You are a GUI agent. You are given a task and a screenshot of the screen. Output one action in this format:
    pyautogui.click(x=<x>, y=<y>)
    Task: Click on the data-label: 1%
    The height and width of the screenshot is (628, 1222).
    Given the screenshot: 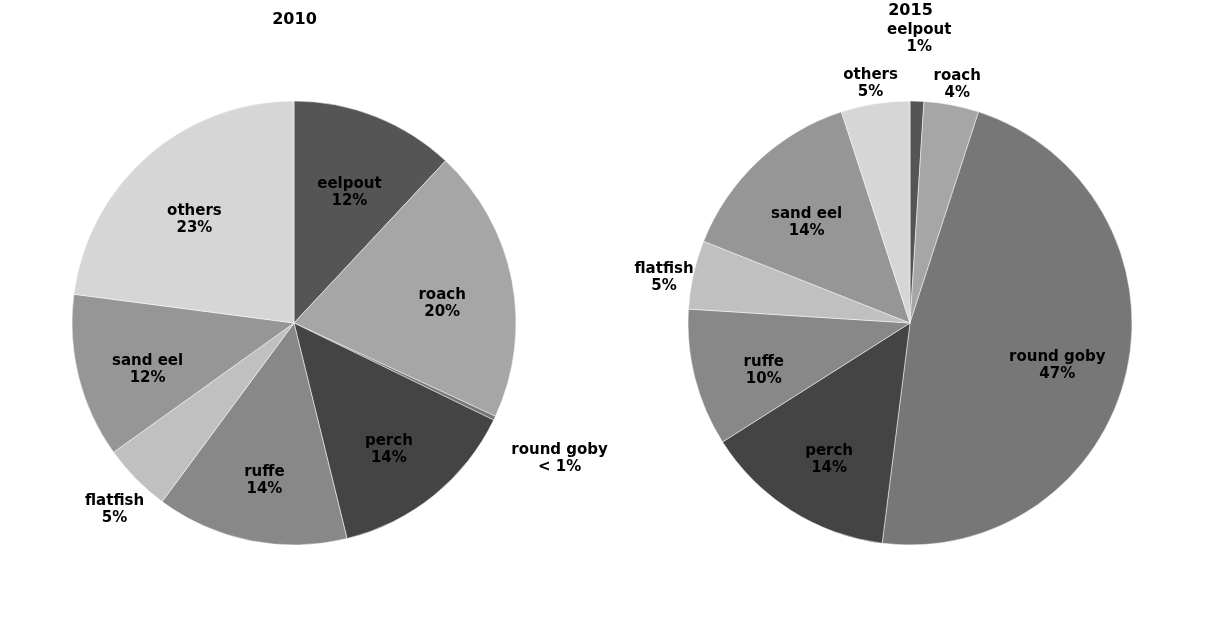 What is the action you would take?
    pyautogui.click(x=919, y=46)
    